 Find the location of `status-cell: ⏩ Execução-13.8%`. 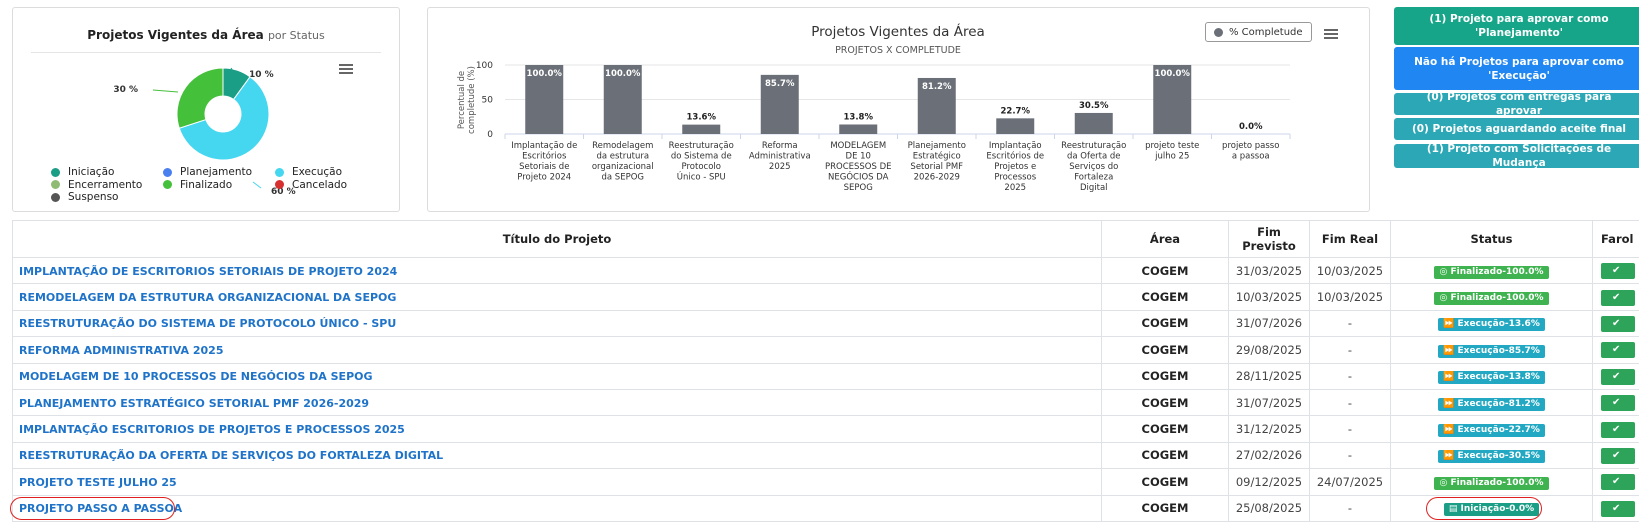

status-cell: ⏩ Execução-13.8% is located at coordinates (1491, 376).